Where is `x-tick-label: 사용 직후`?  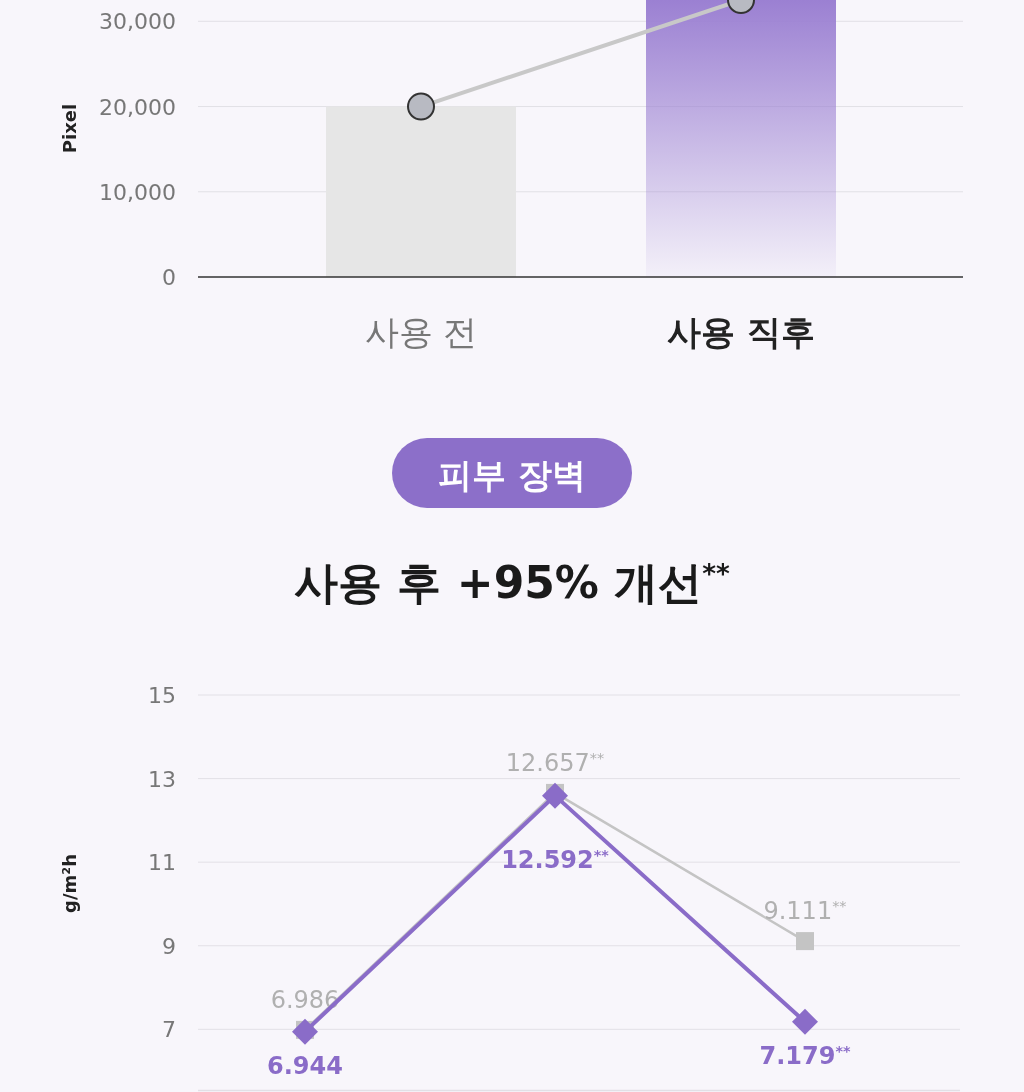
x-tick-label: 사용 직후 is located at coordinates (741, 332).